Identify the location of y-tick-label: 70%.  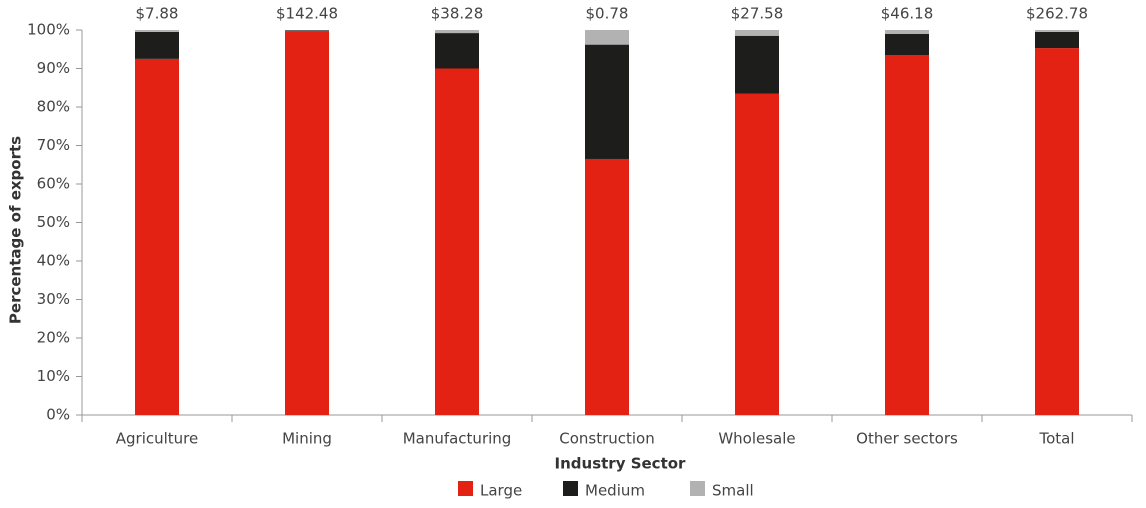
(53, 145).